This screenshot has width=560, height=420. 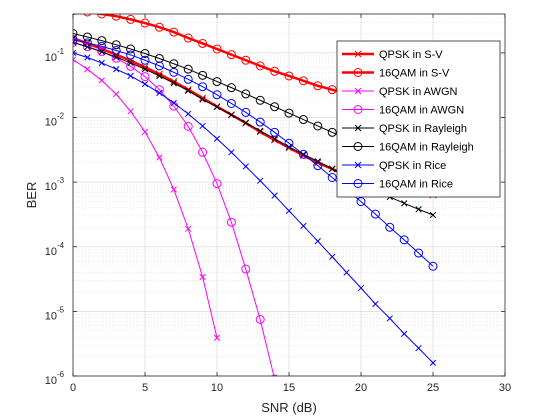 I want to click on legend-entry: QPSK in S-V, so click(x=392, y=55).